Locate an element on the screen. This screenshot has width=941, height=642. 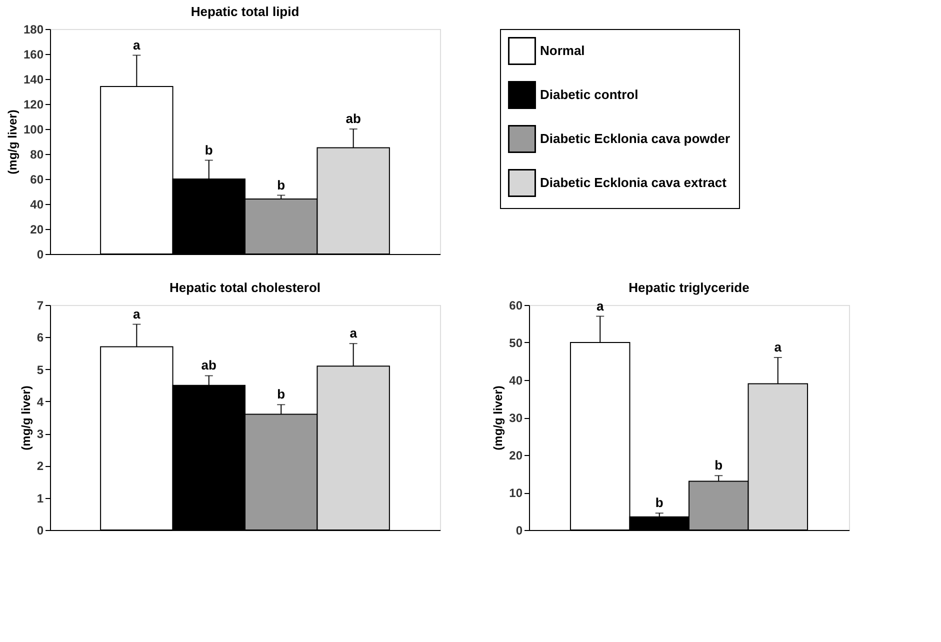
y-tick-label: 160 is located at coordinates (33, 55).